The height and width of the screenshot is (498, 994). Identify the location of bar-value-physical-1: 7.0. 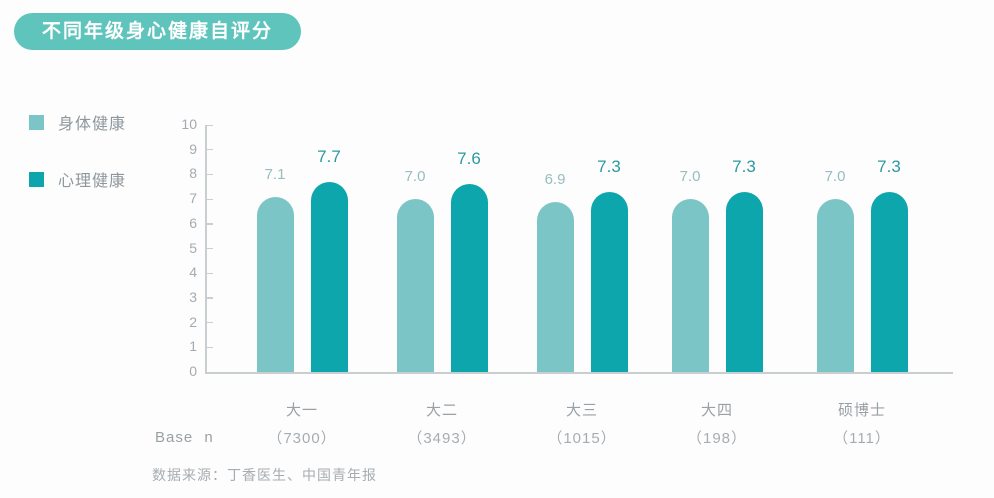
(415, 177).